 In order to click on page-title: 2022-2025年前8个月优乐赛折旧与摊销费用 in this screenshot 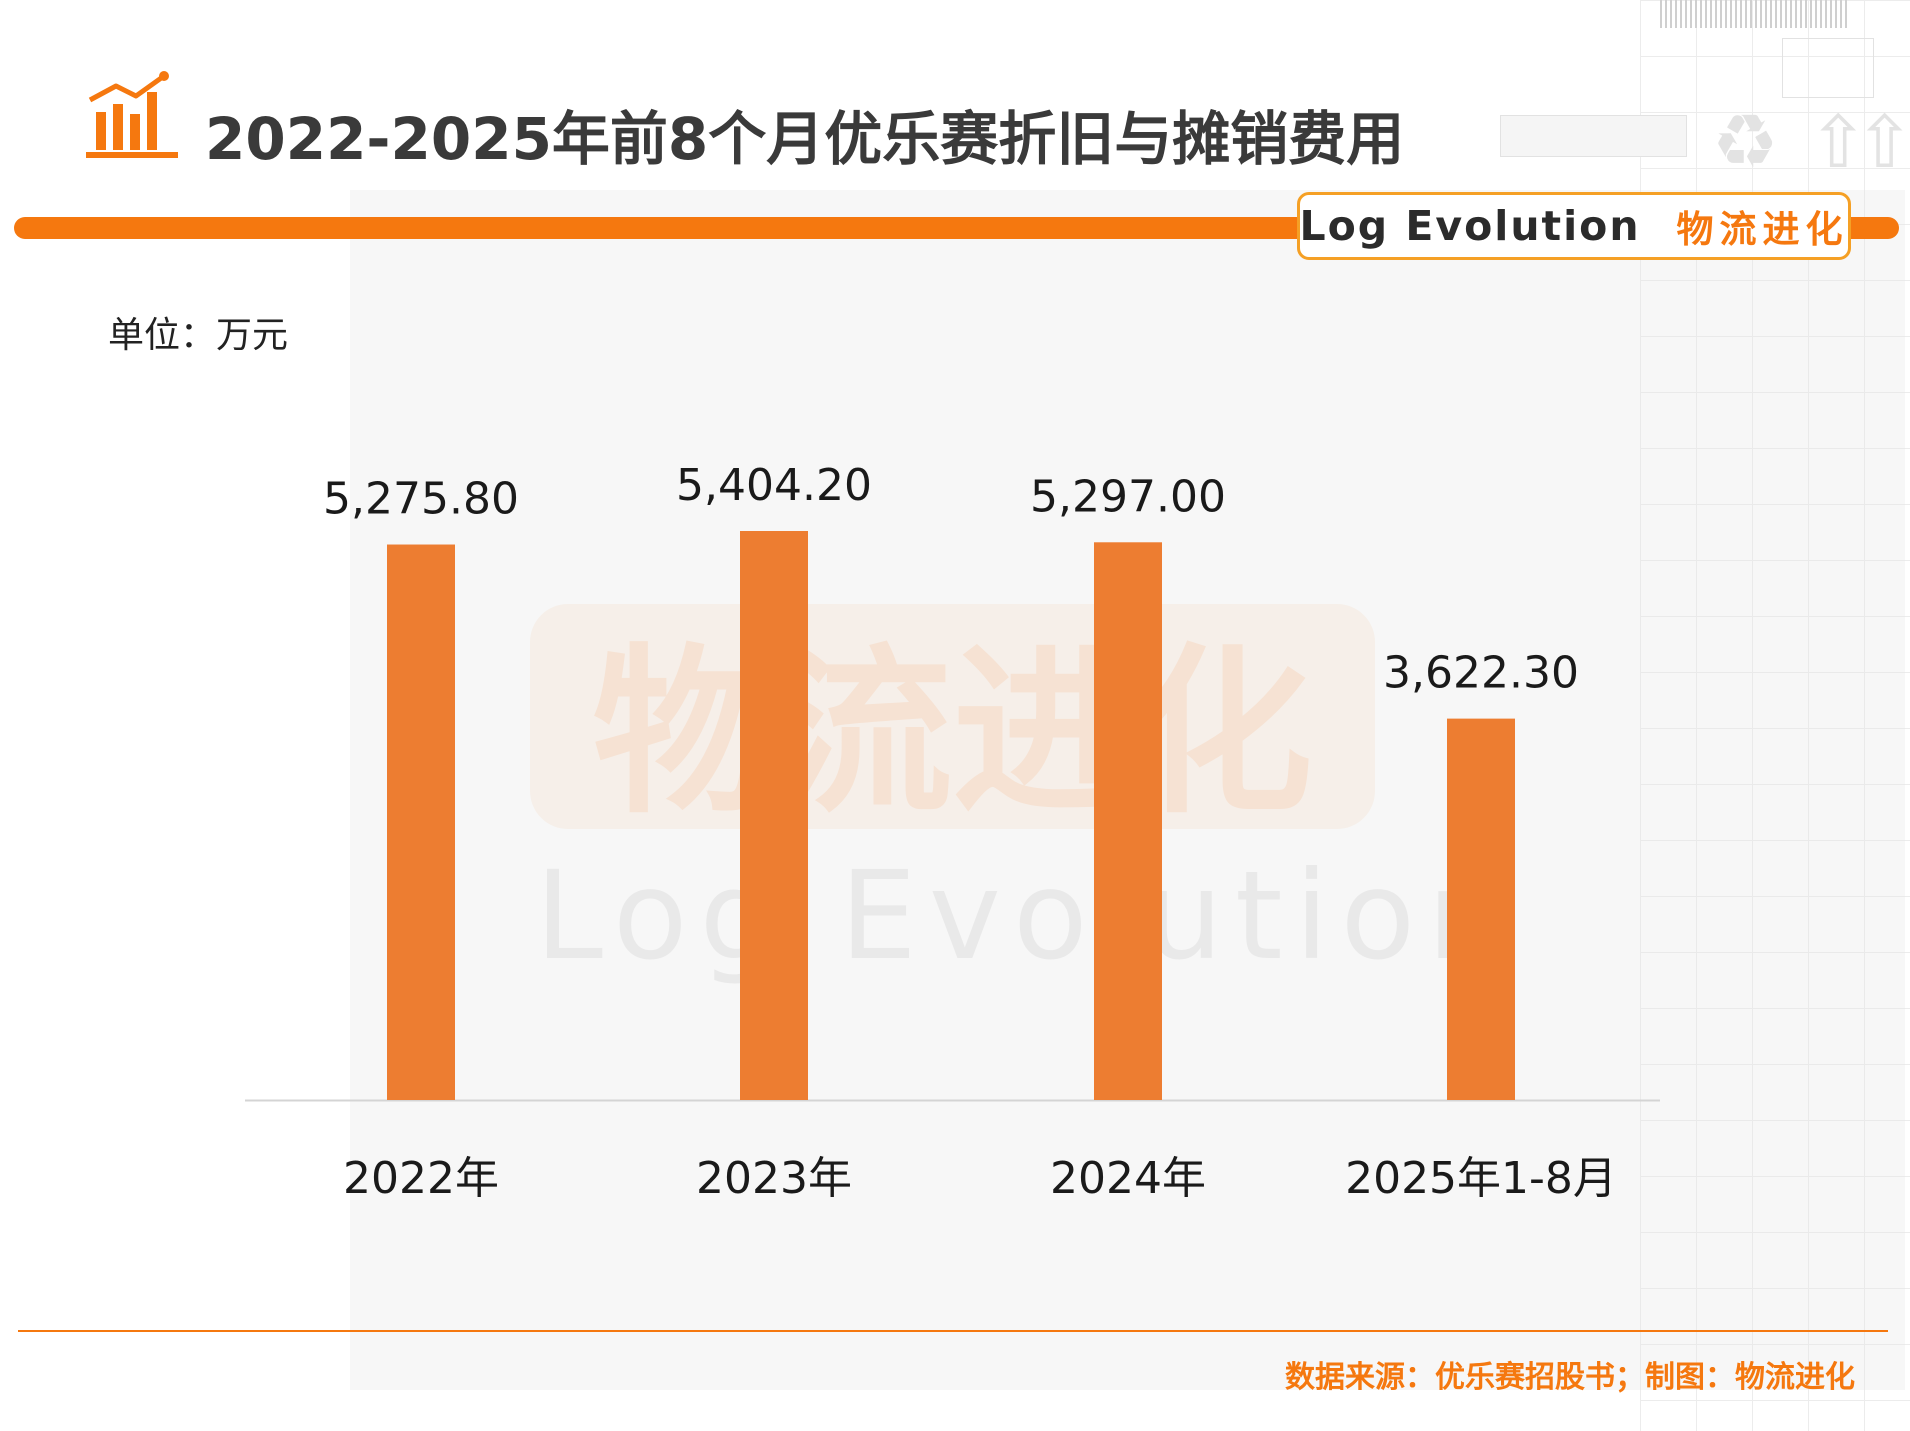, I will do `click(805, 139)`.